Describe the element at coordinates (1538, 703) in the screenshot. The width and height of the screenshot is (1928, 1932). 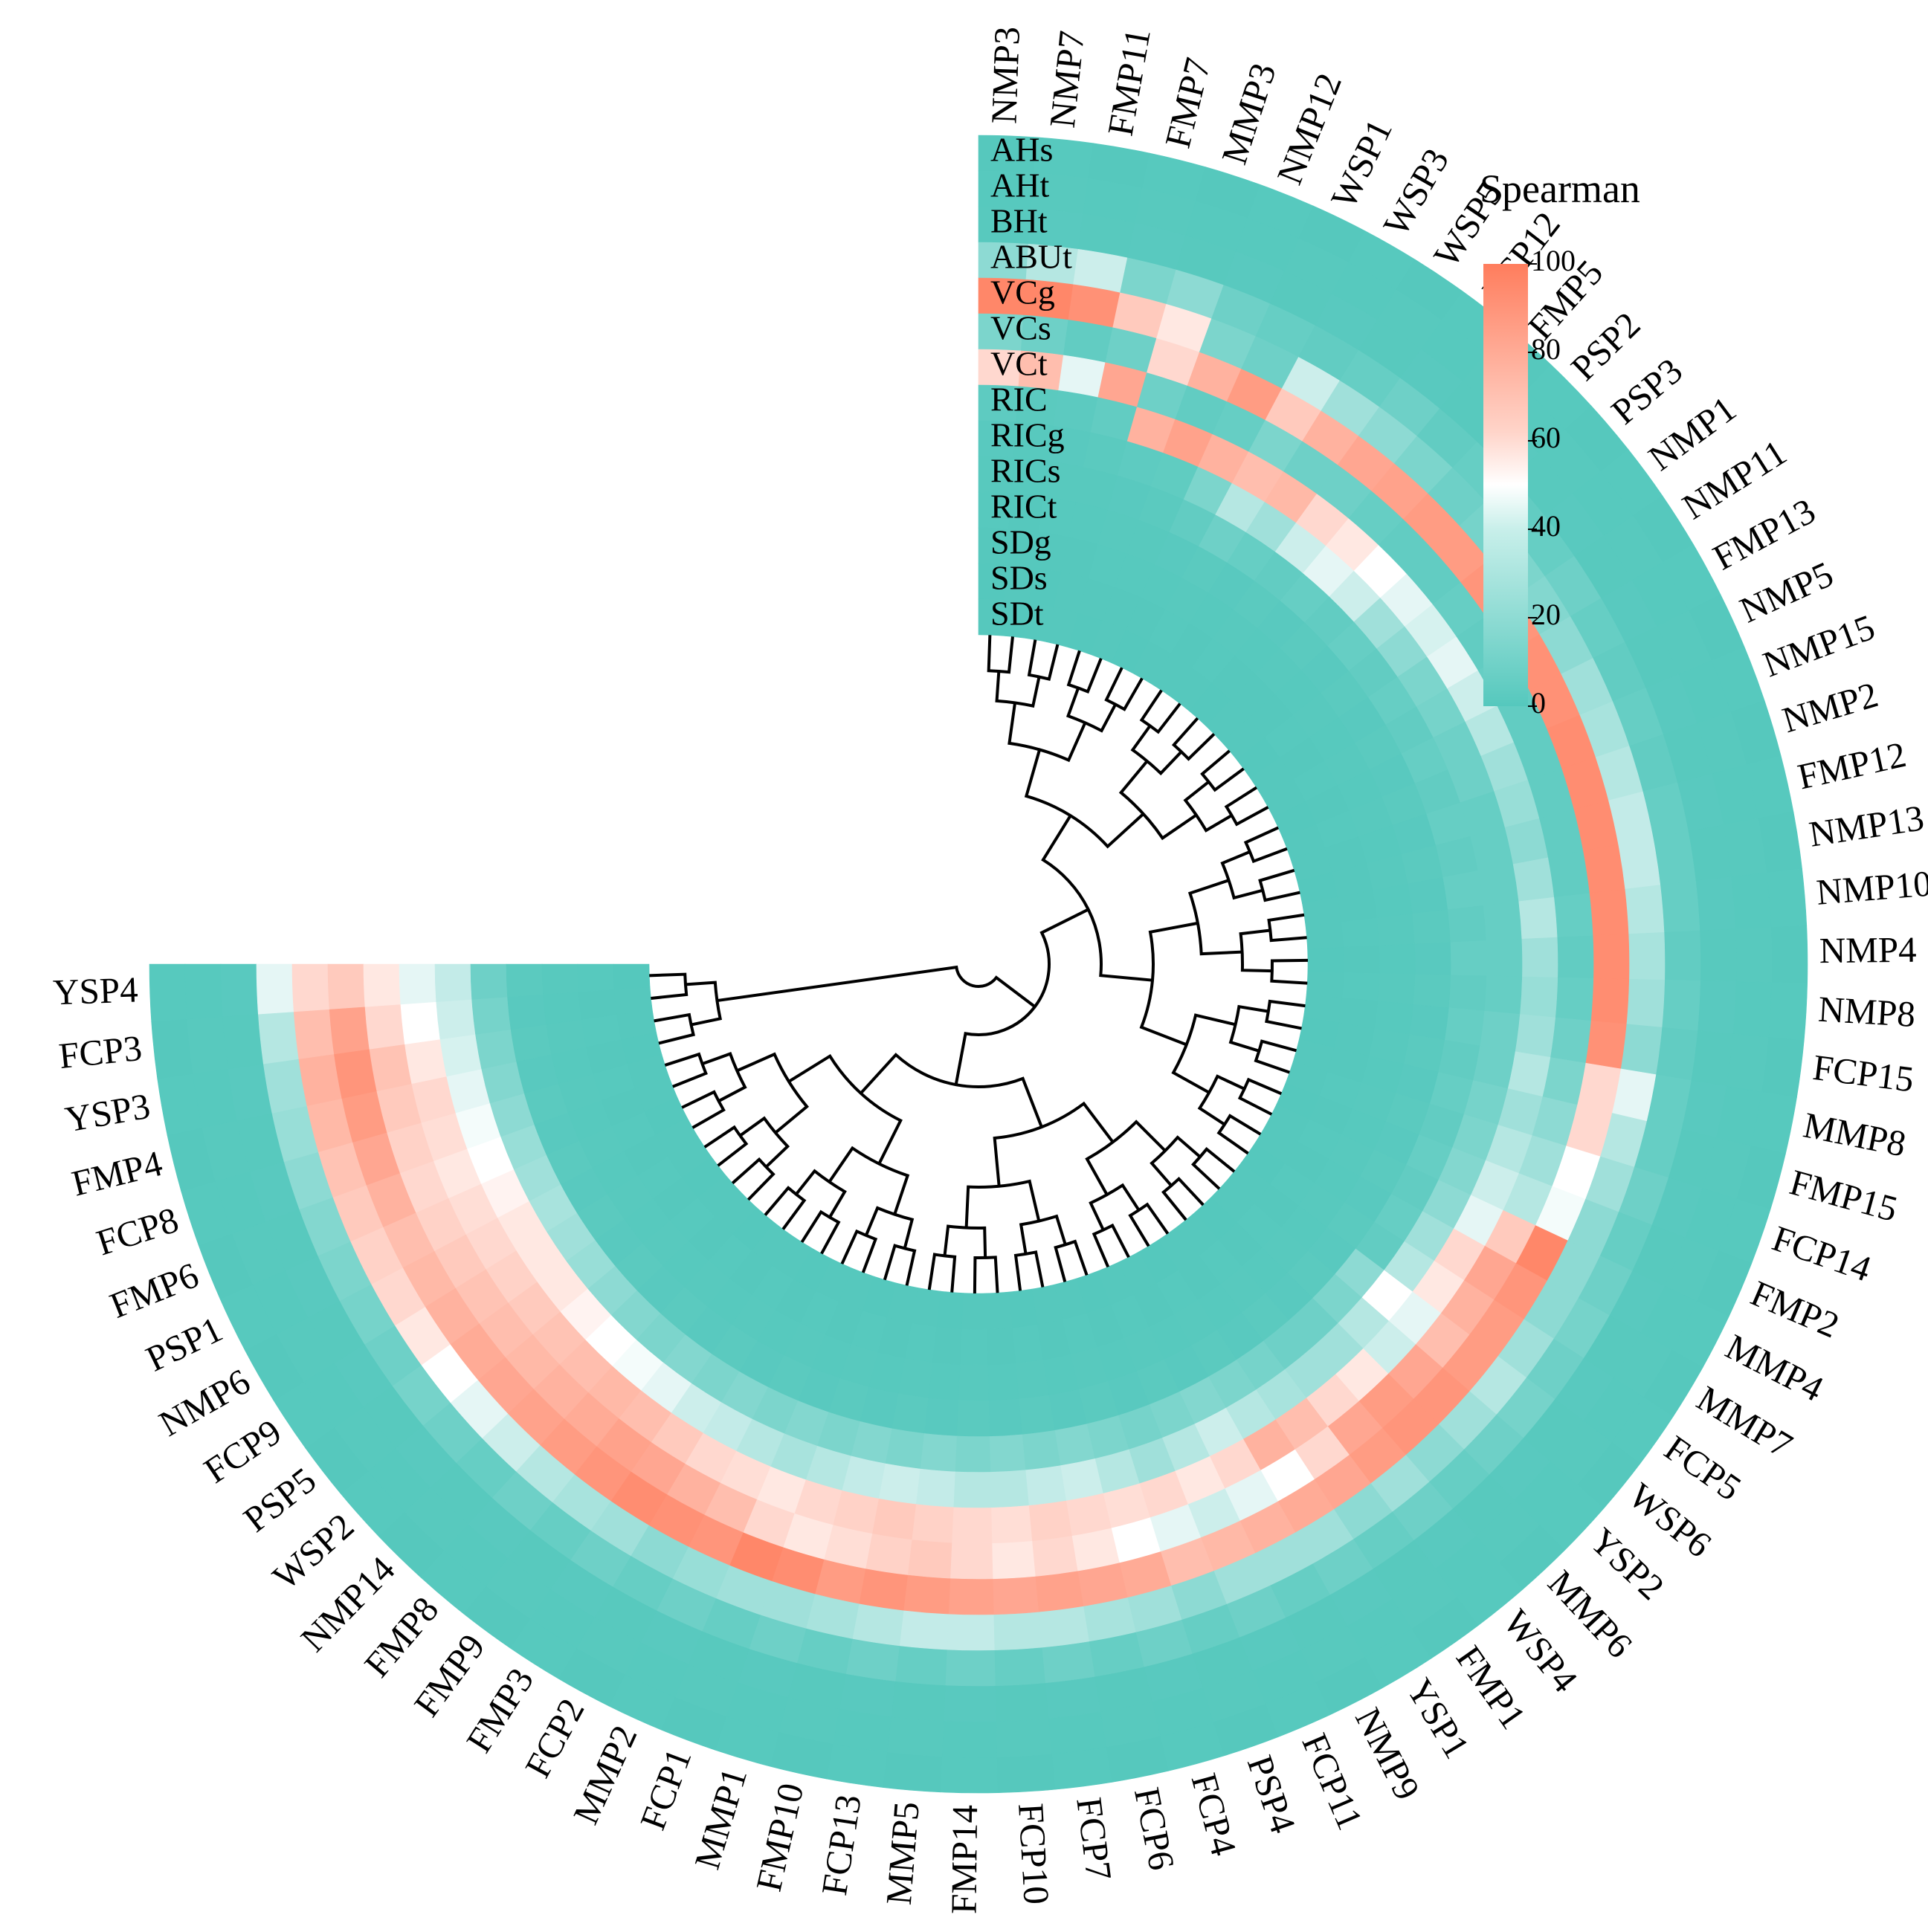
I see `legend-tick-label: 0` at that location.